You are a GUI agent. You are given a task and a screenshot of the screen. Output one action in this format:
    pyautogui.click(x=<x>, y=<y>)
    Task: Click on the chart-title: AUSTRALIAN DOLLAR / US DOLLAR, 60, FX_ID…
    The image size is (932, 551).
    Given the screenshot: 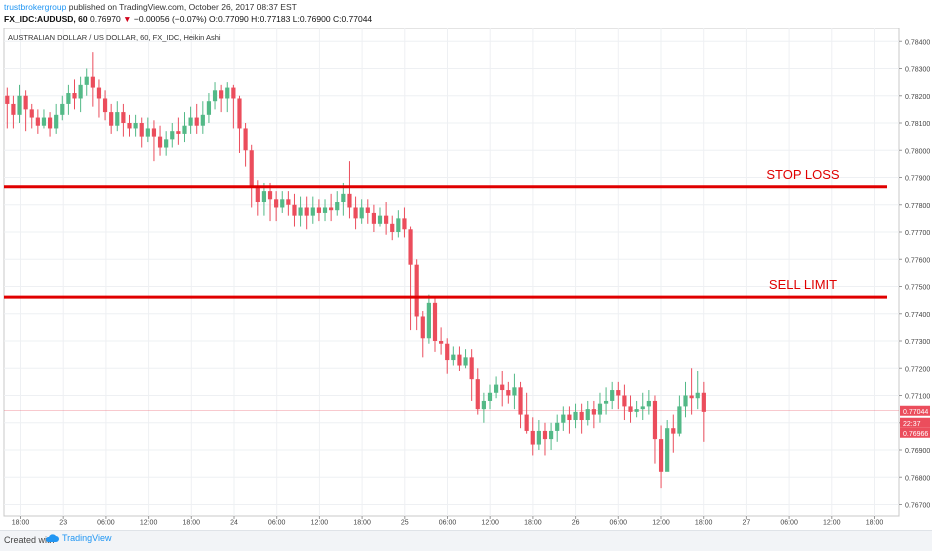 What is the action you would take?
    pyautogui.click(x=114, y=37)
    